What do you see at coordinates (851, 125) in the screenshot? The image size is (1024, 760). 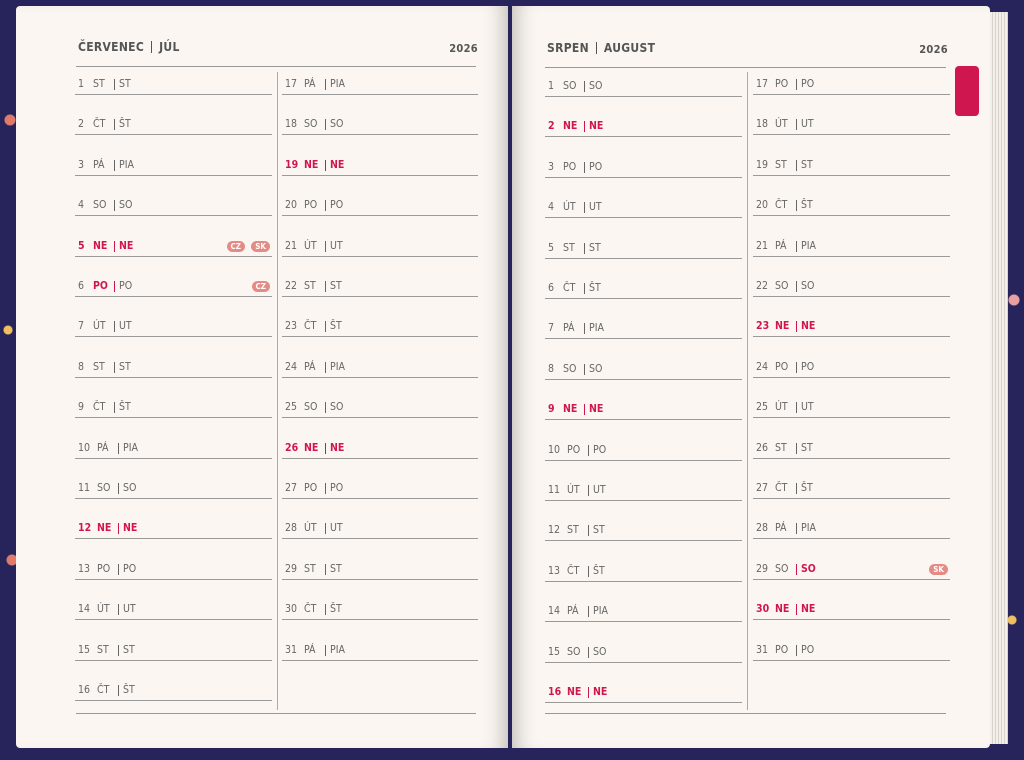 I see `day-row: 18 ÚT UT` at bounding box center [851, 125].